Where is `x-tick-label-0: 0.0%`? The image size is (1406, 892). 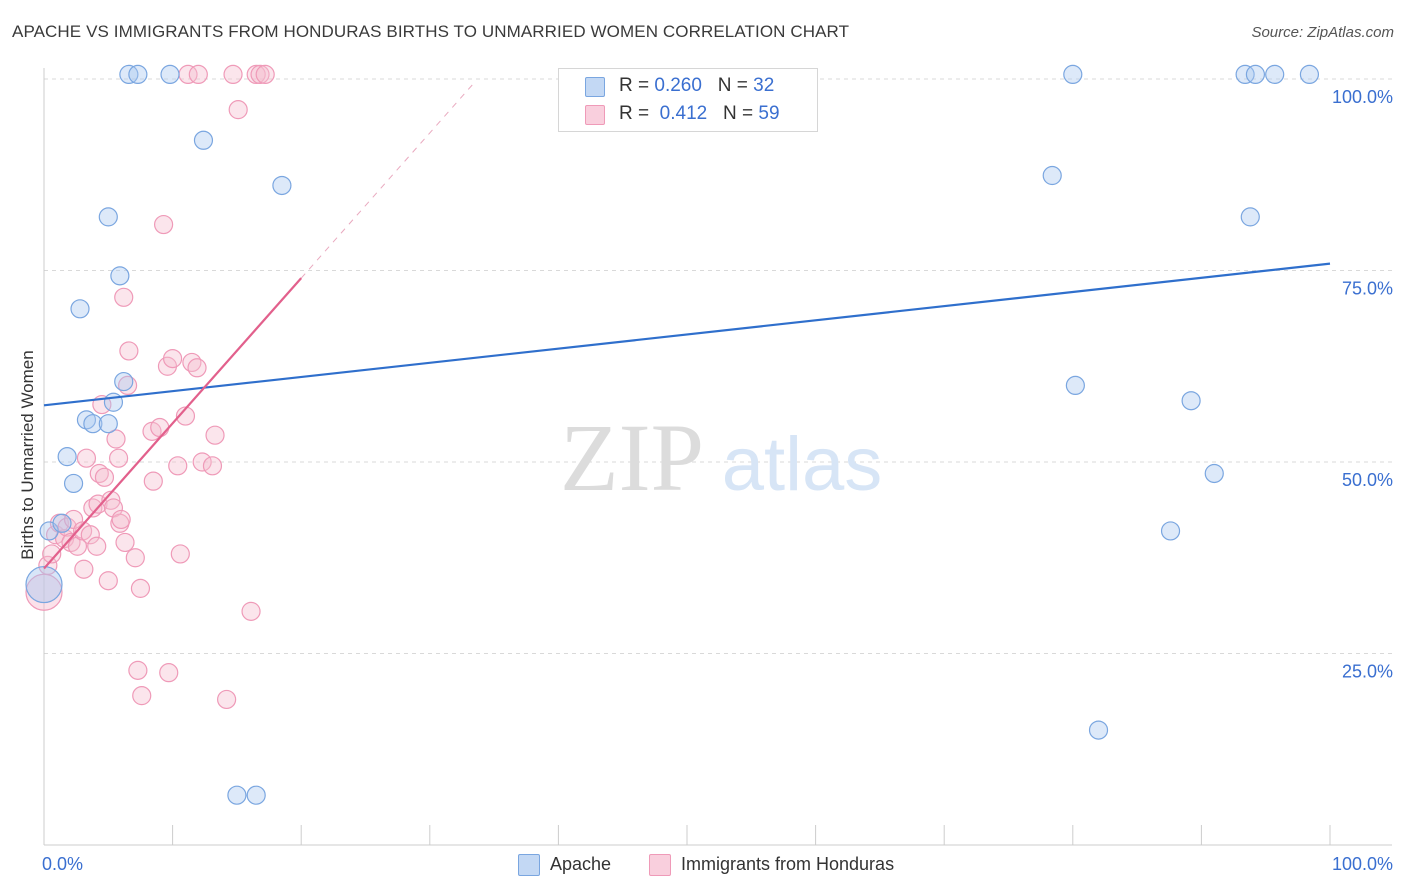 x-tick-label-0: 0.0% is located at coordinates (62, 864).